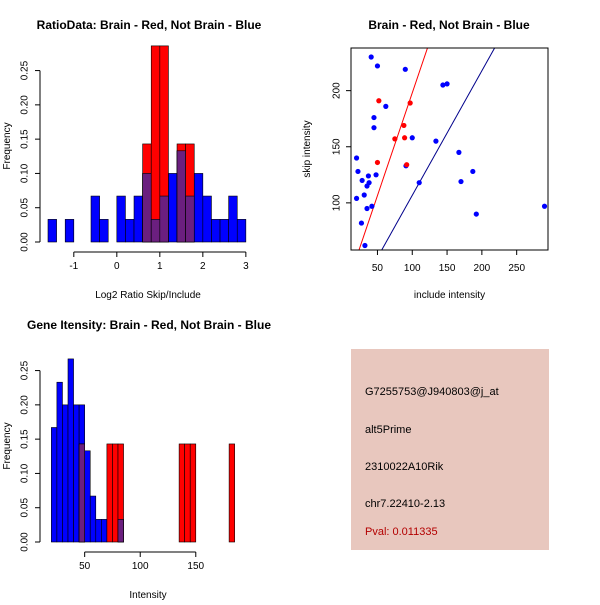 This screenshot has width=600, height=605. Describe the element at coordinates (337, 202) in the screenshot. I see `y-tick-label: 100` at that location.